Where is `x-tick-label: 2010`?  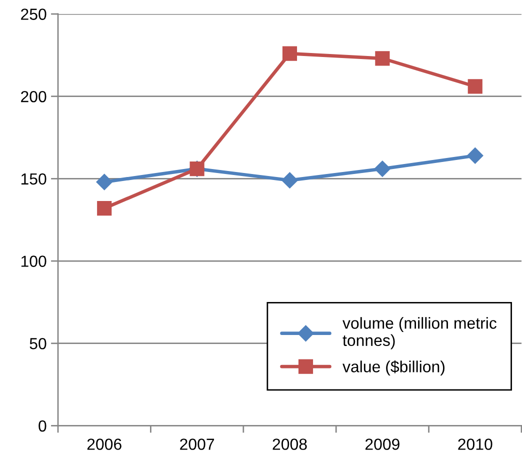
x-tick-label: 2010 is located at coordinates (475, 444).